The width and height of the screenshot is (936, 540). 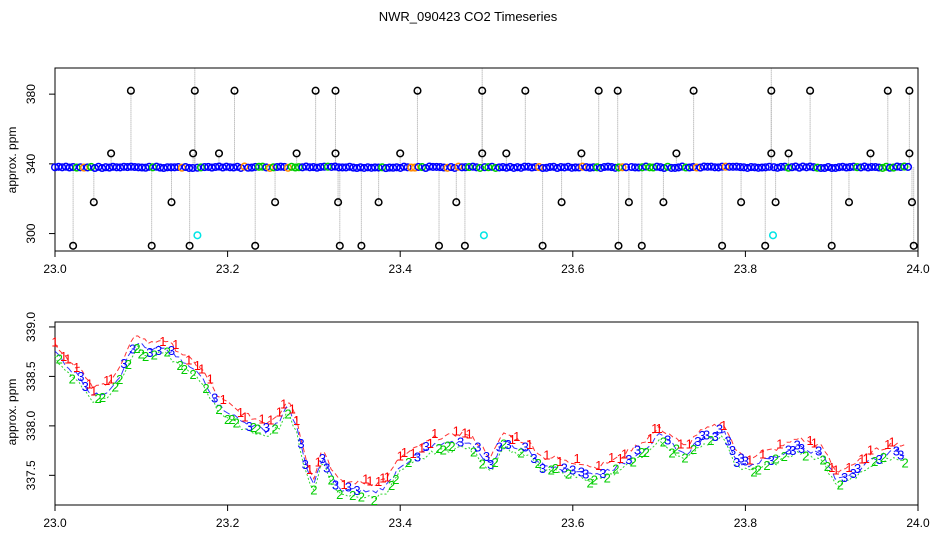 What do you see at coordinates (573, 523) in the screenshot?
I see `x-tick-label: 23.6` at bounding box center [573, 523].